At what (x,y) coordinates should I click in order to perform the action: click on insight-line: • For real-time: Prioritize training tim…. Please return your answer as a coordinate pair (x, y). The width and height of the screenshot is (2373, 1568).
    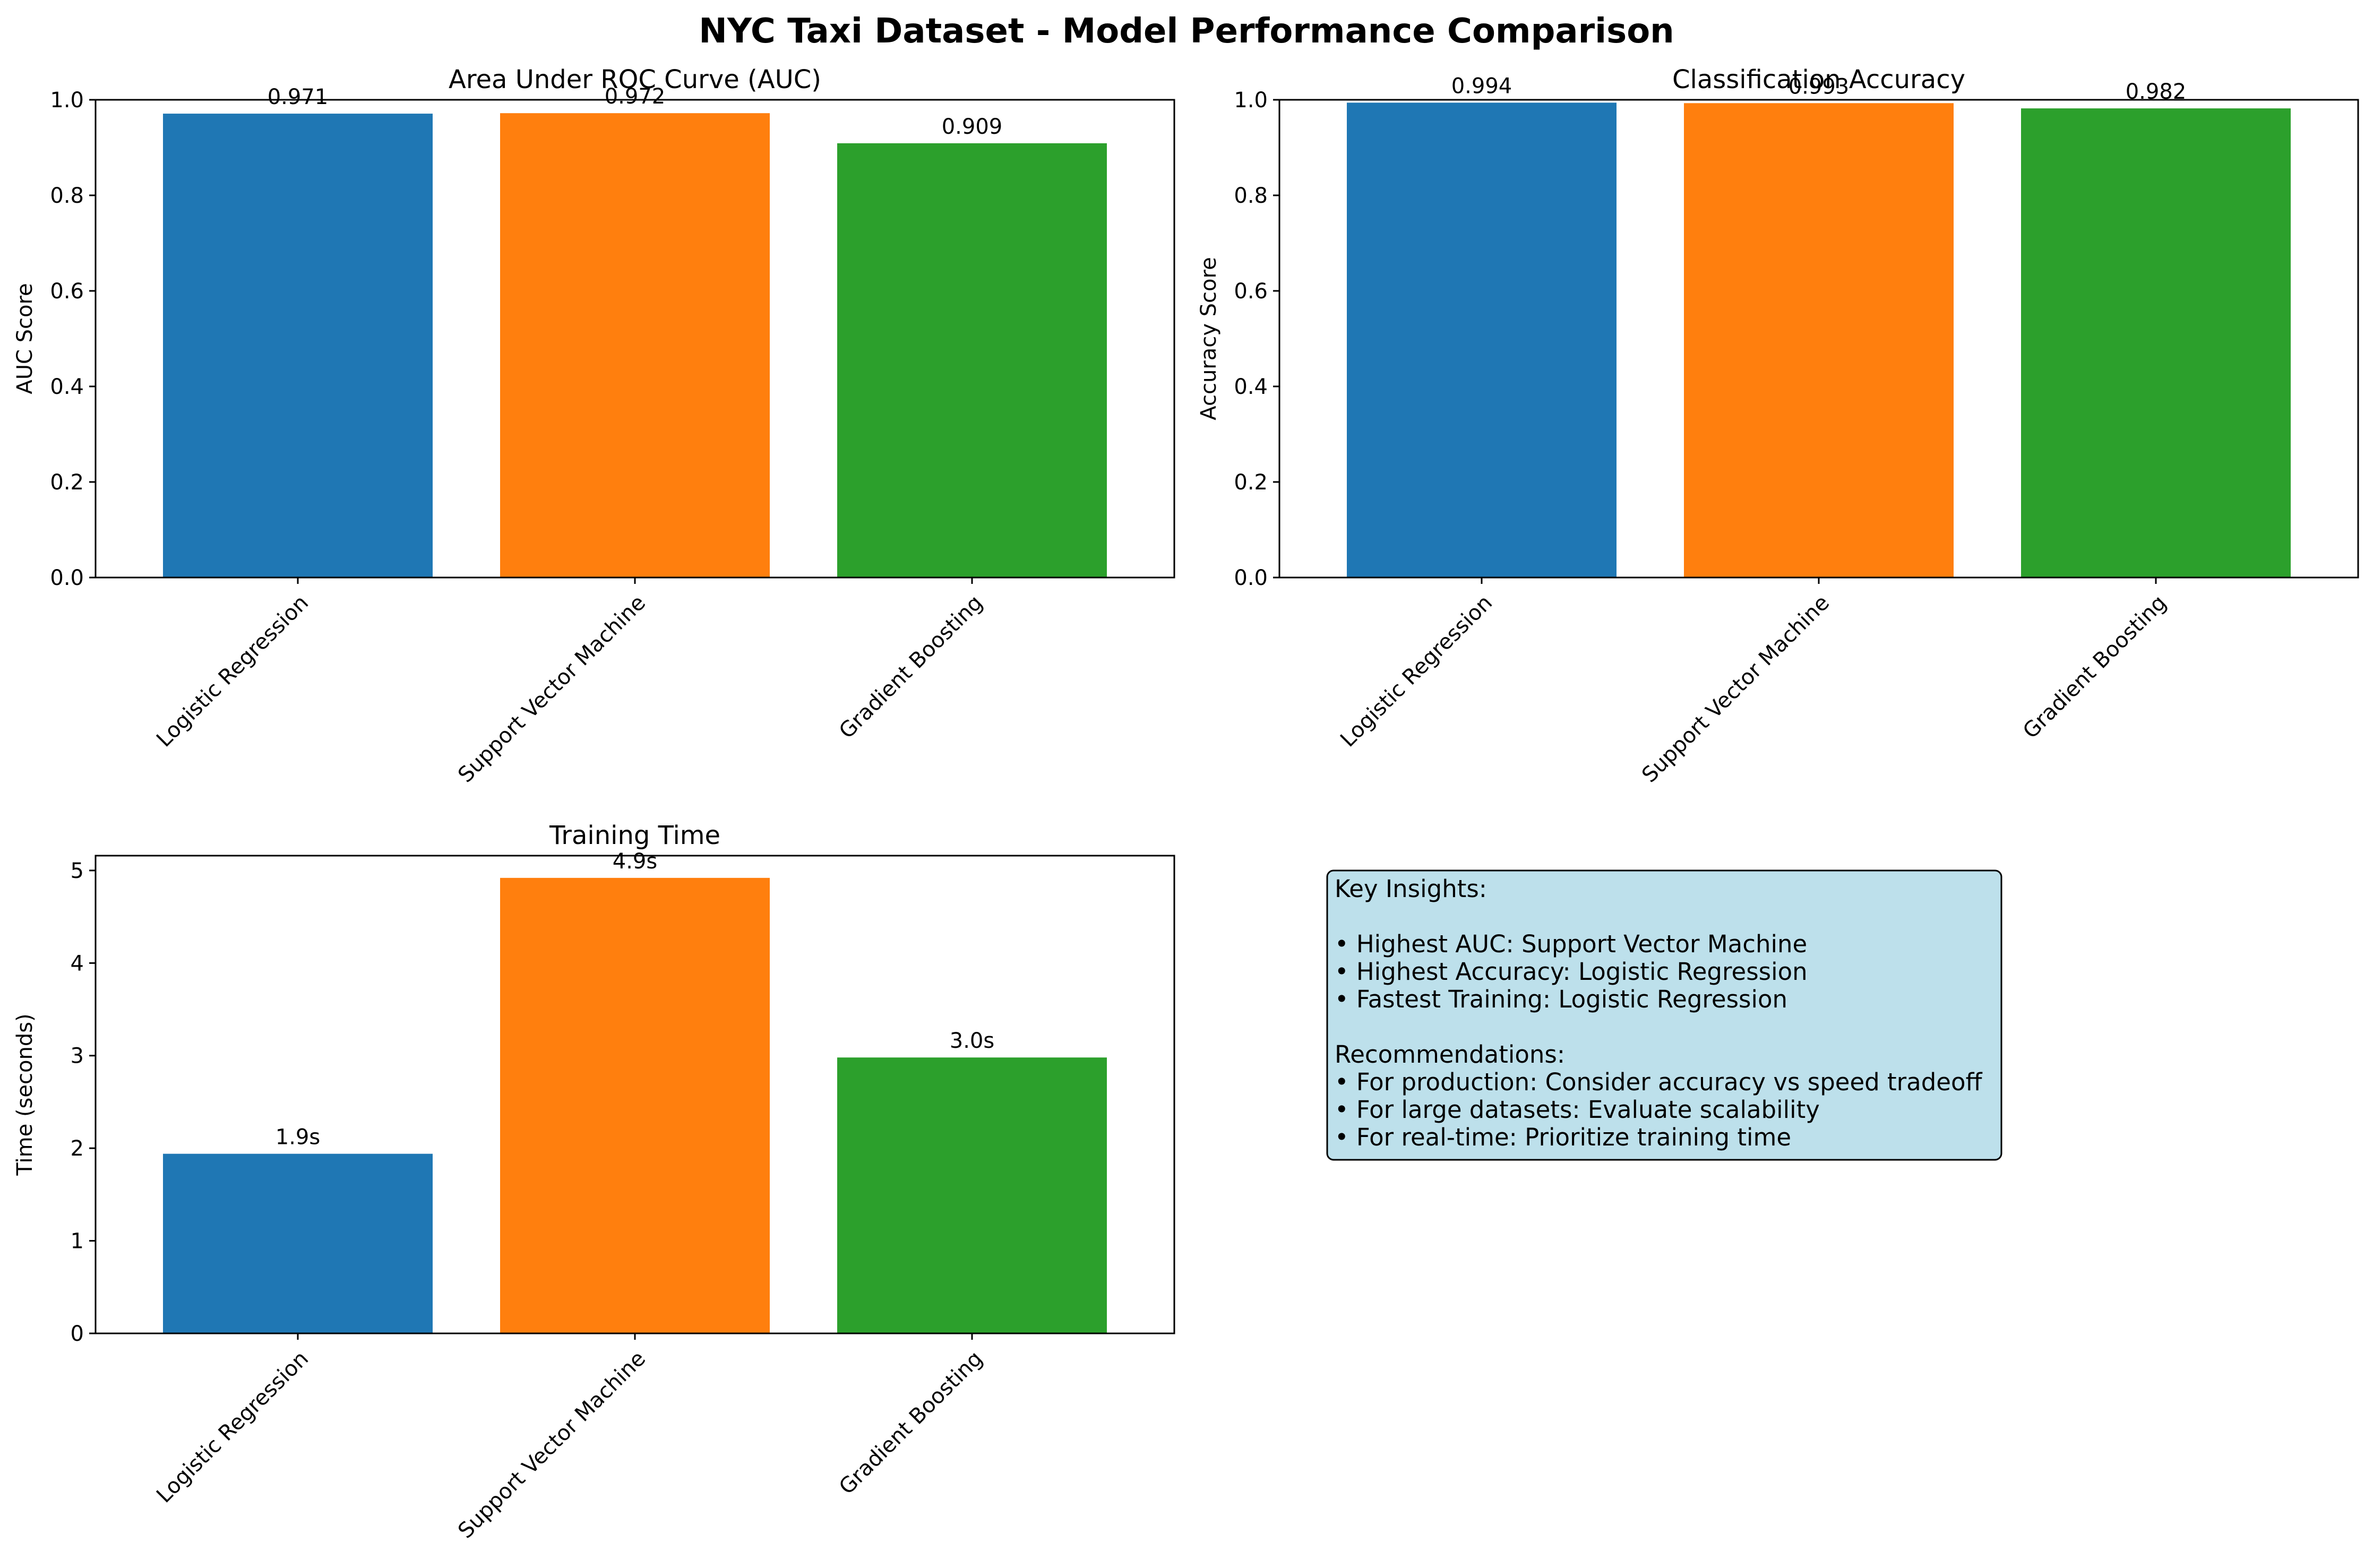
    Looking at the image, I should click on (1563, 1137).